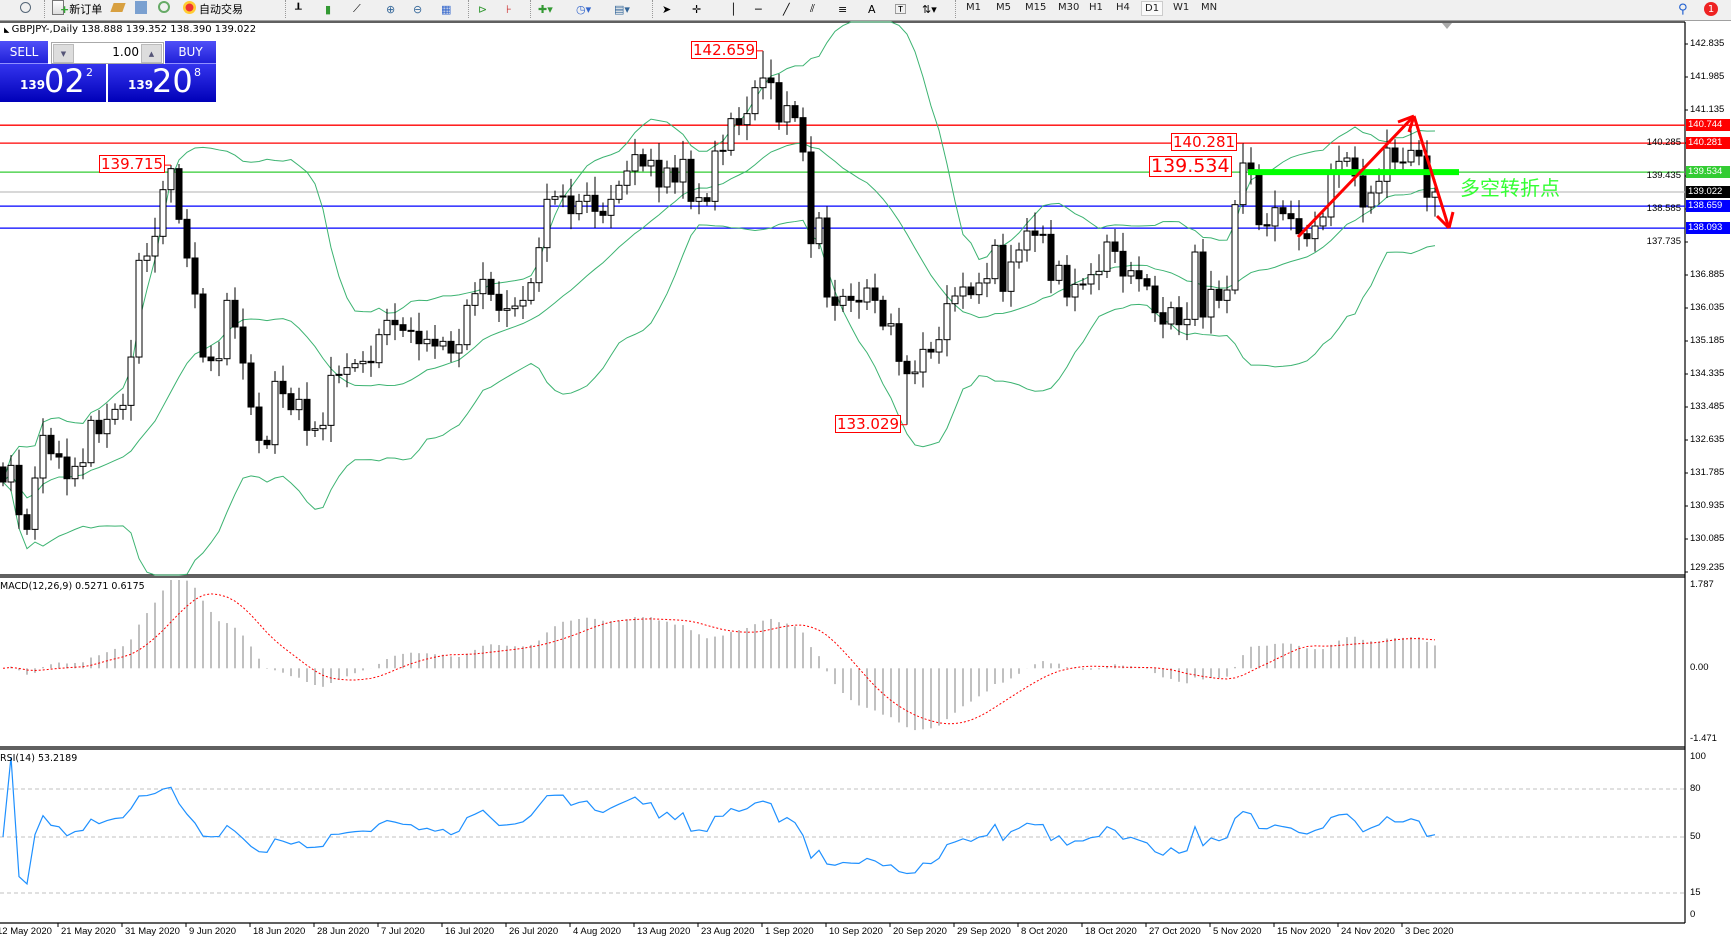 The width and height of the screenshot is (1731, 944). I want to click on timeframe-w1: W1, so click(1181, 7).